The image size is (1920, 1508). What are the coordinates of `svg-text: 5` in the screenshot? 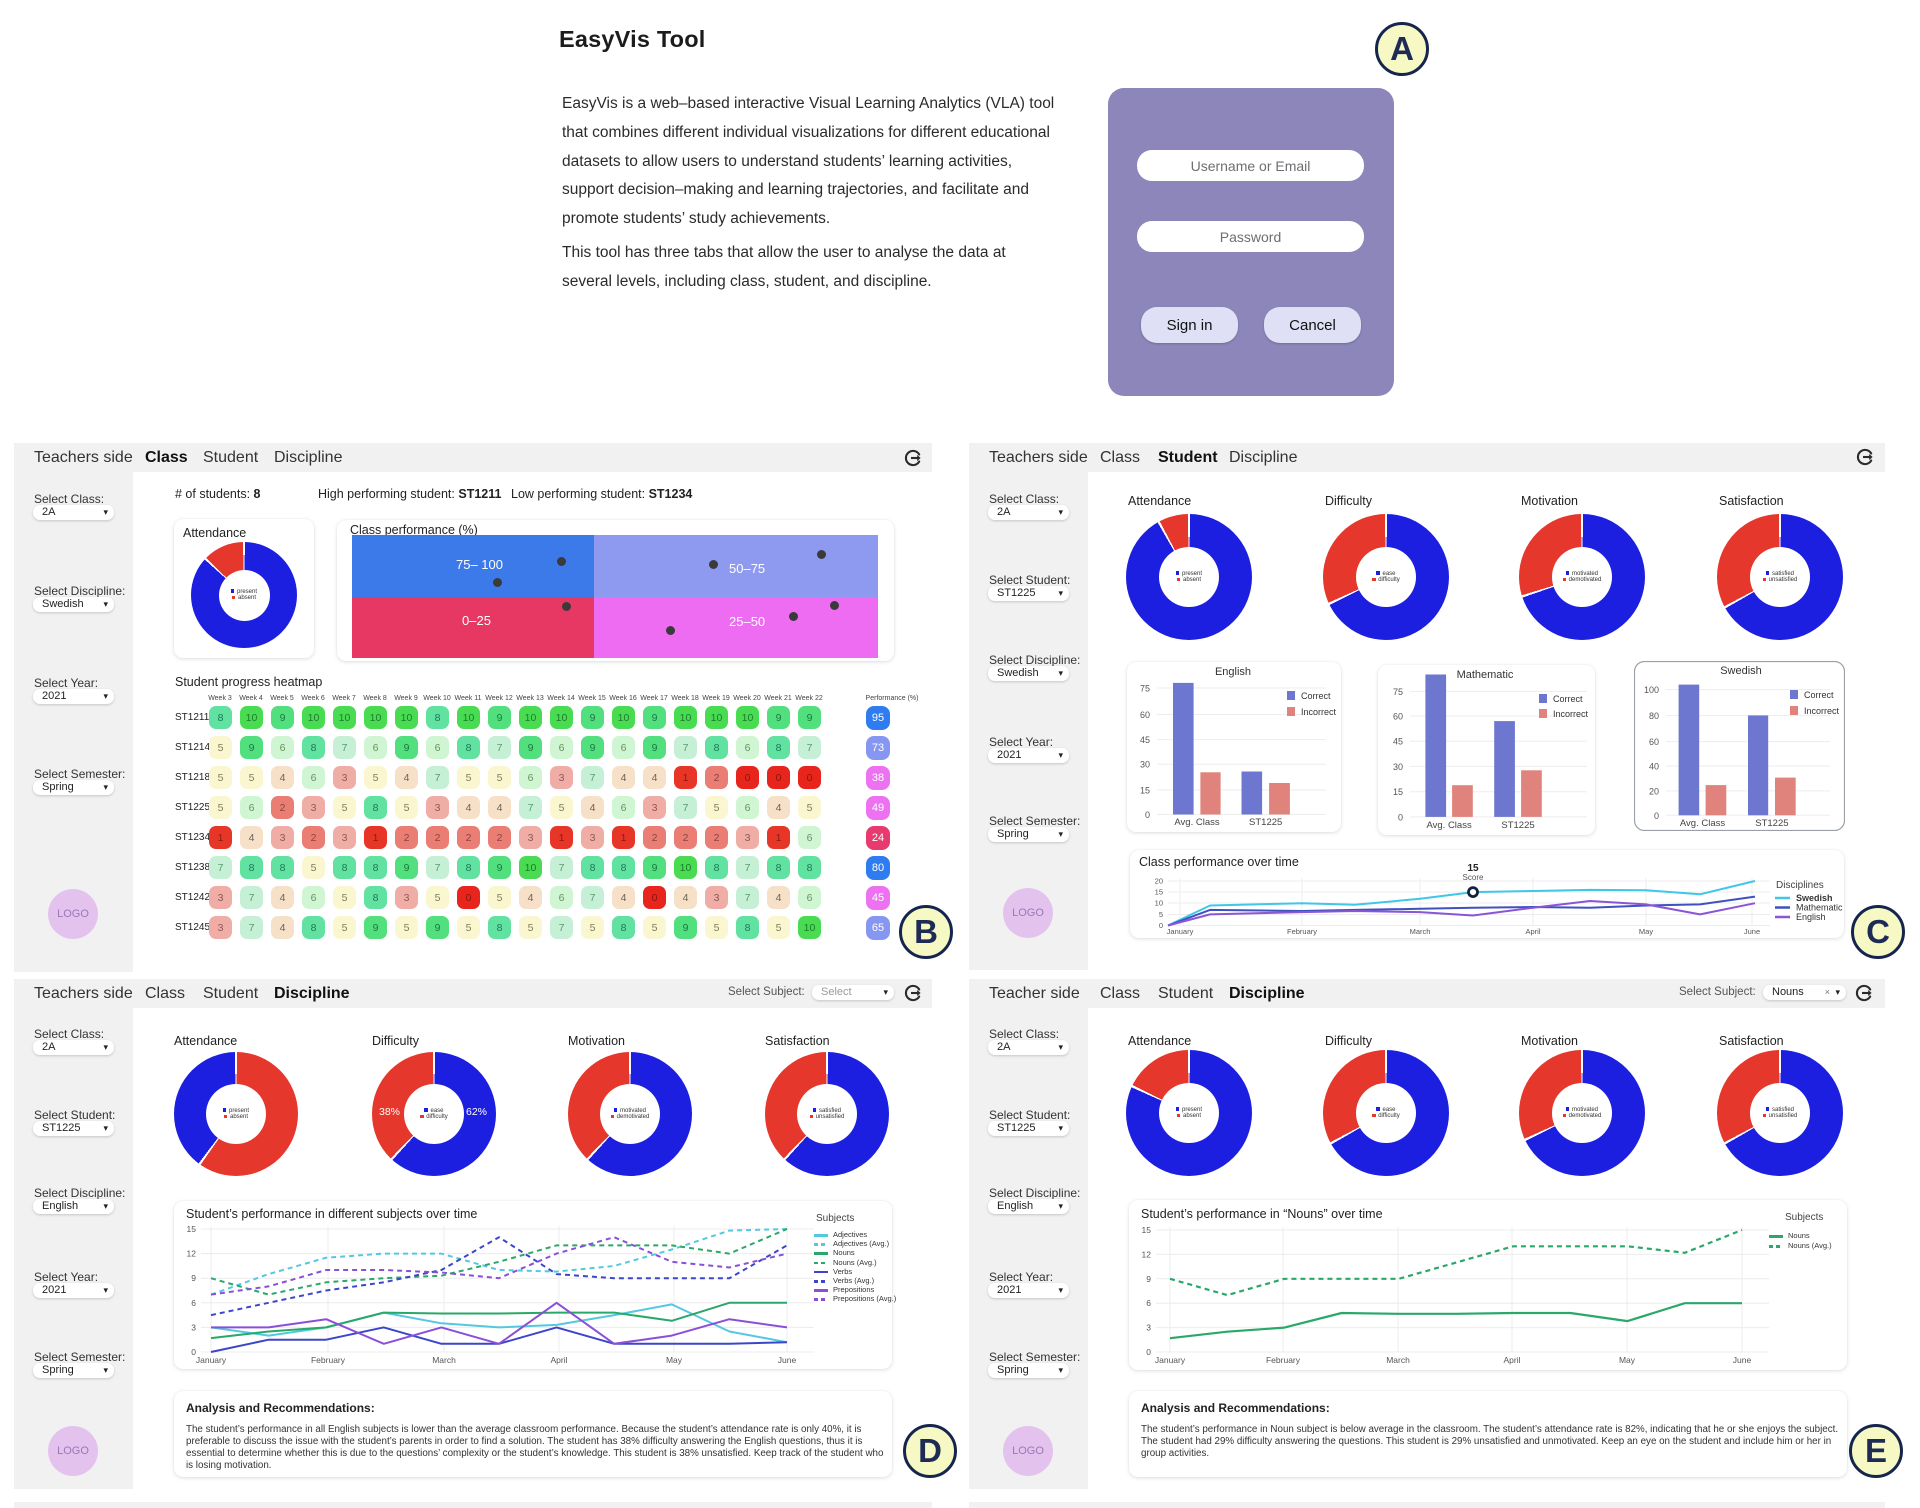 It's located at (1161, 914).